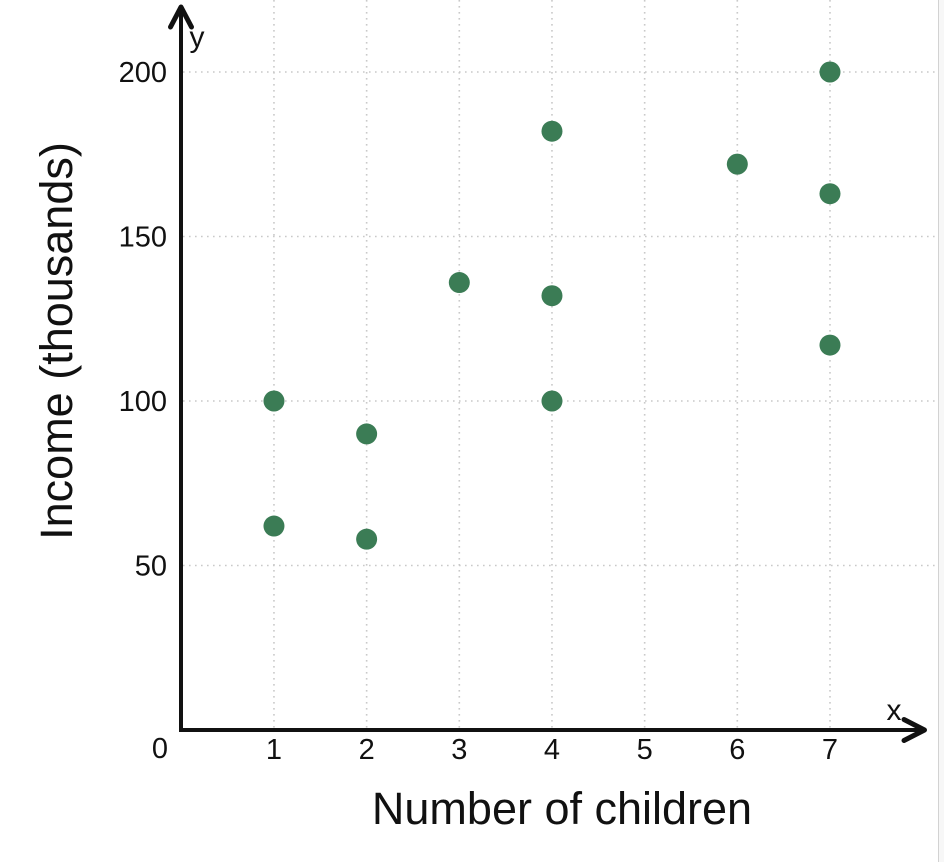  What do you see at coordinates (737, 750) in the screenshot?
I see `x-tick-label-6: 6` at bounding box center [737, 750].